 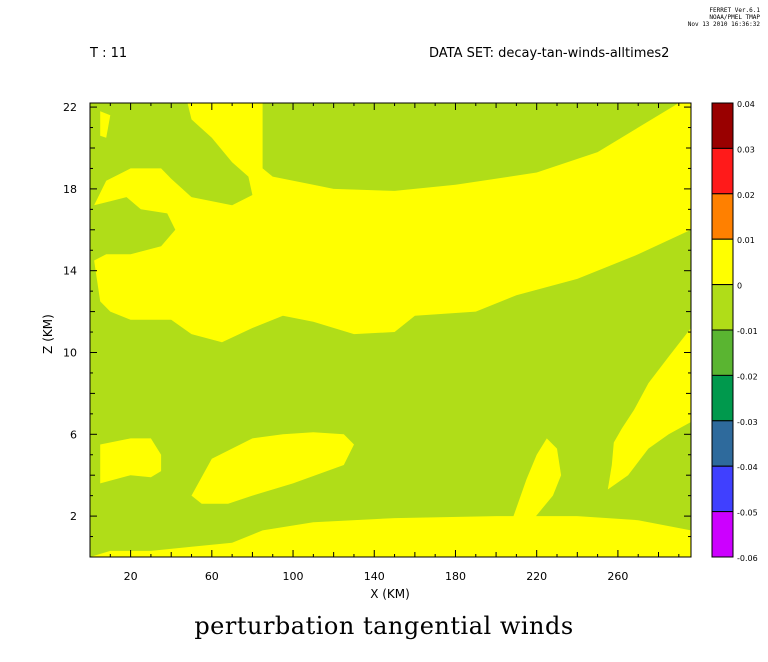 I want to click on ferret-version: FERRET Ver.6.1, so click(x=734, y=10).